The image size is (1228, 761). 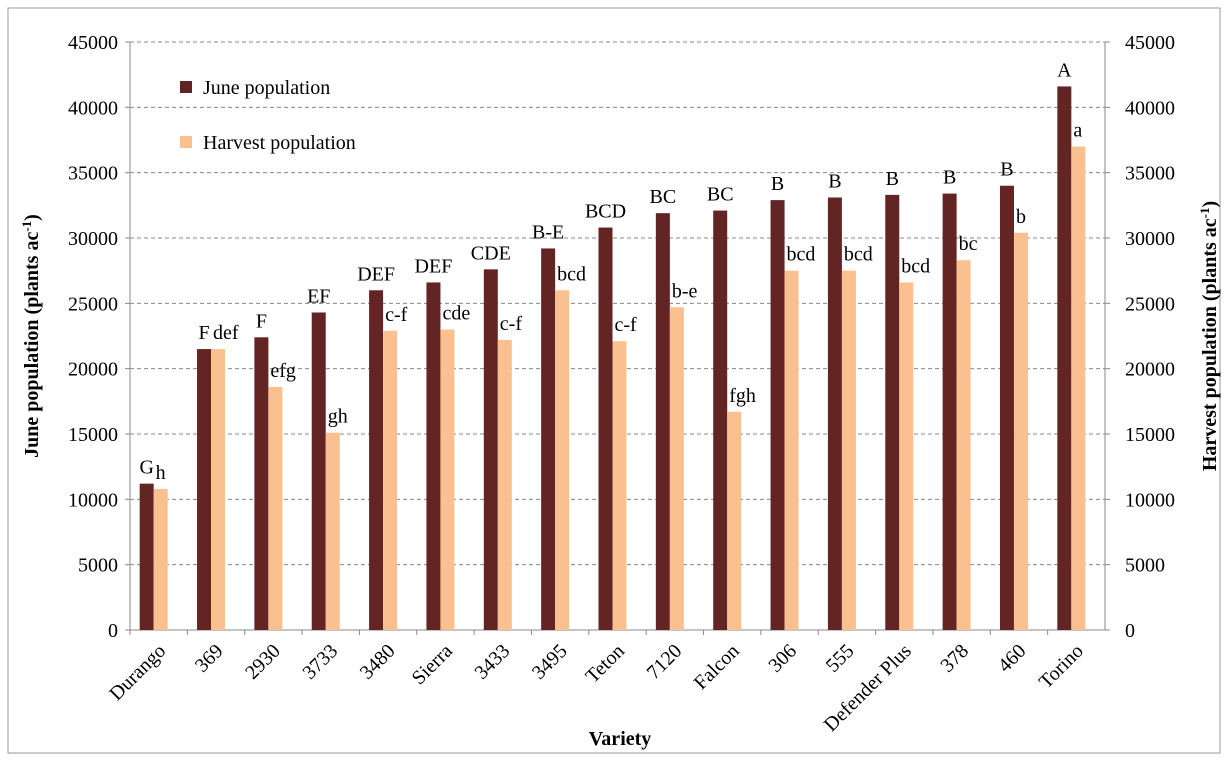 I want to click on y-title-end: ), so click(x=32, y=217).